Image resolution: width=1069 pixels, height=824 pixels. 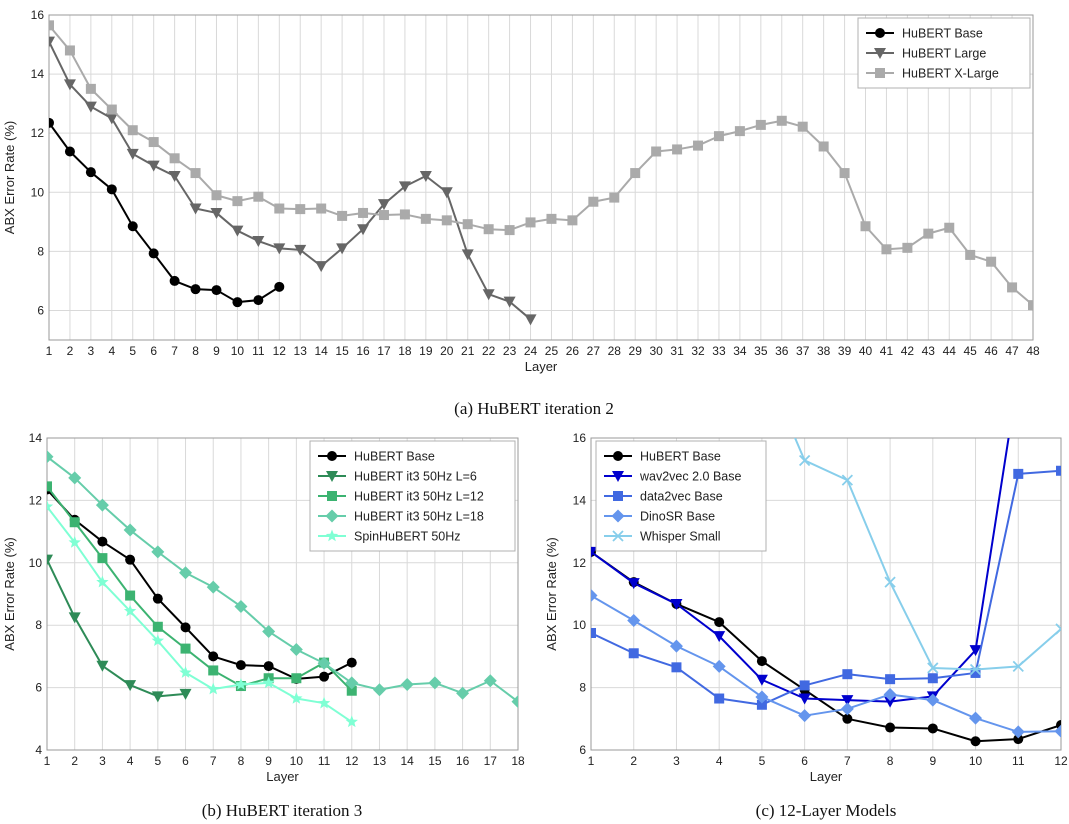 I want to click on x-tick-label: 2, so click(x=633, y=761).